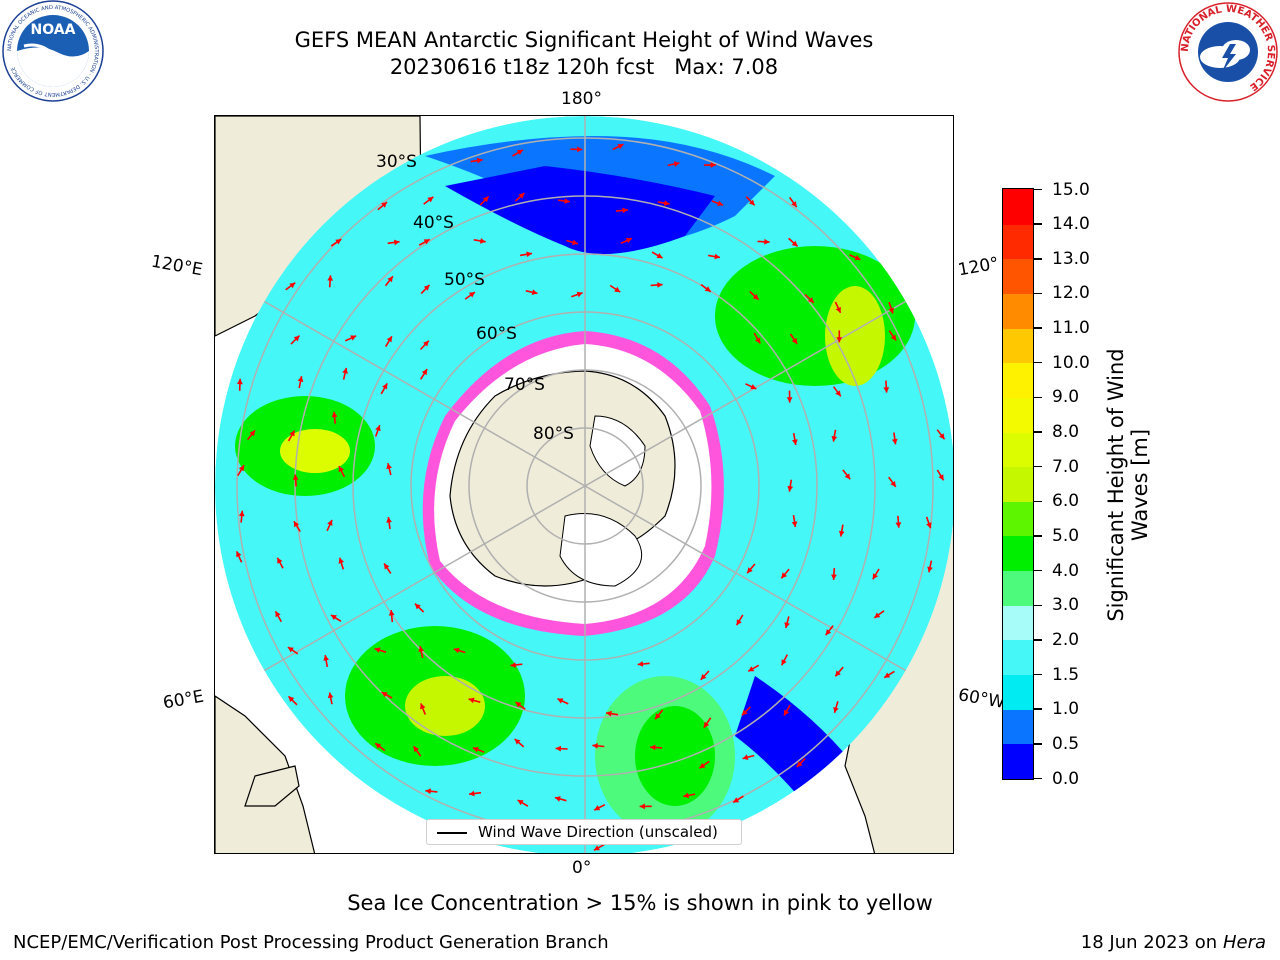 The width and height of the screenshot is (1280, 960). Describe the element at coordinates (617, 451) in the screenshot. I see `ross-ice-shelf` at that location.